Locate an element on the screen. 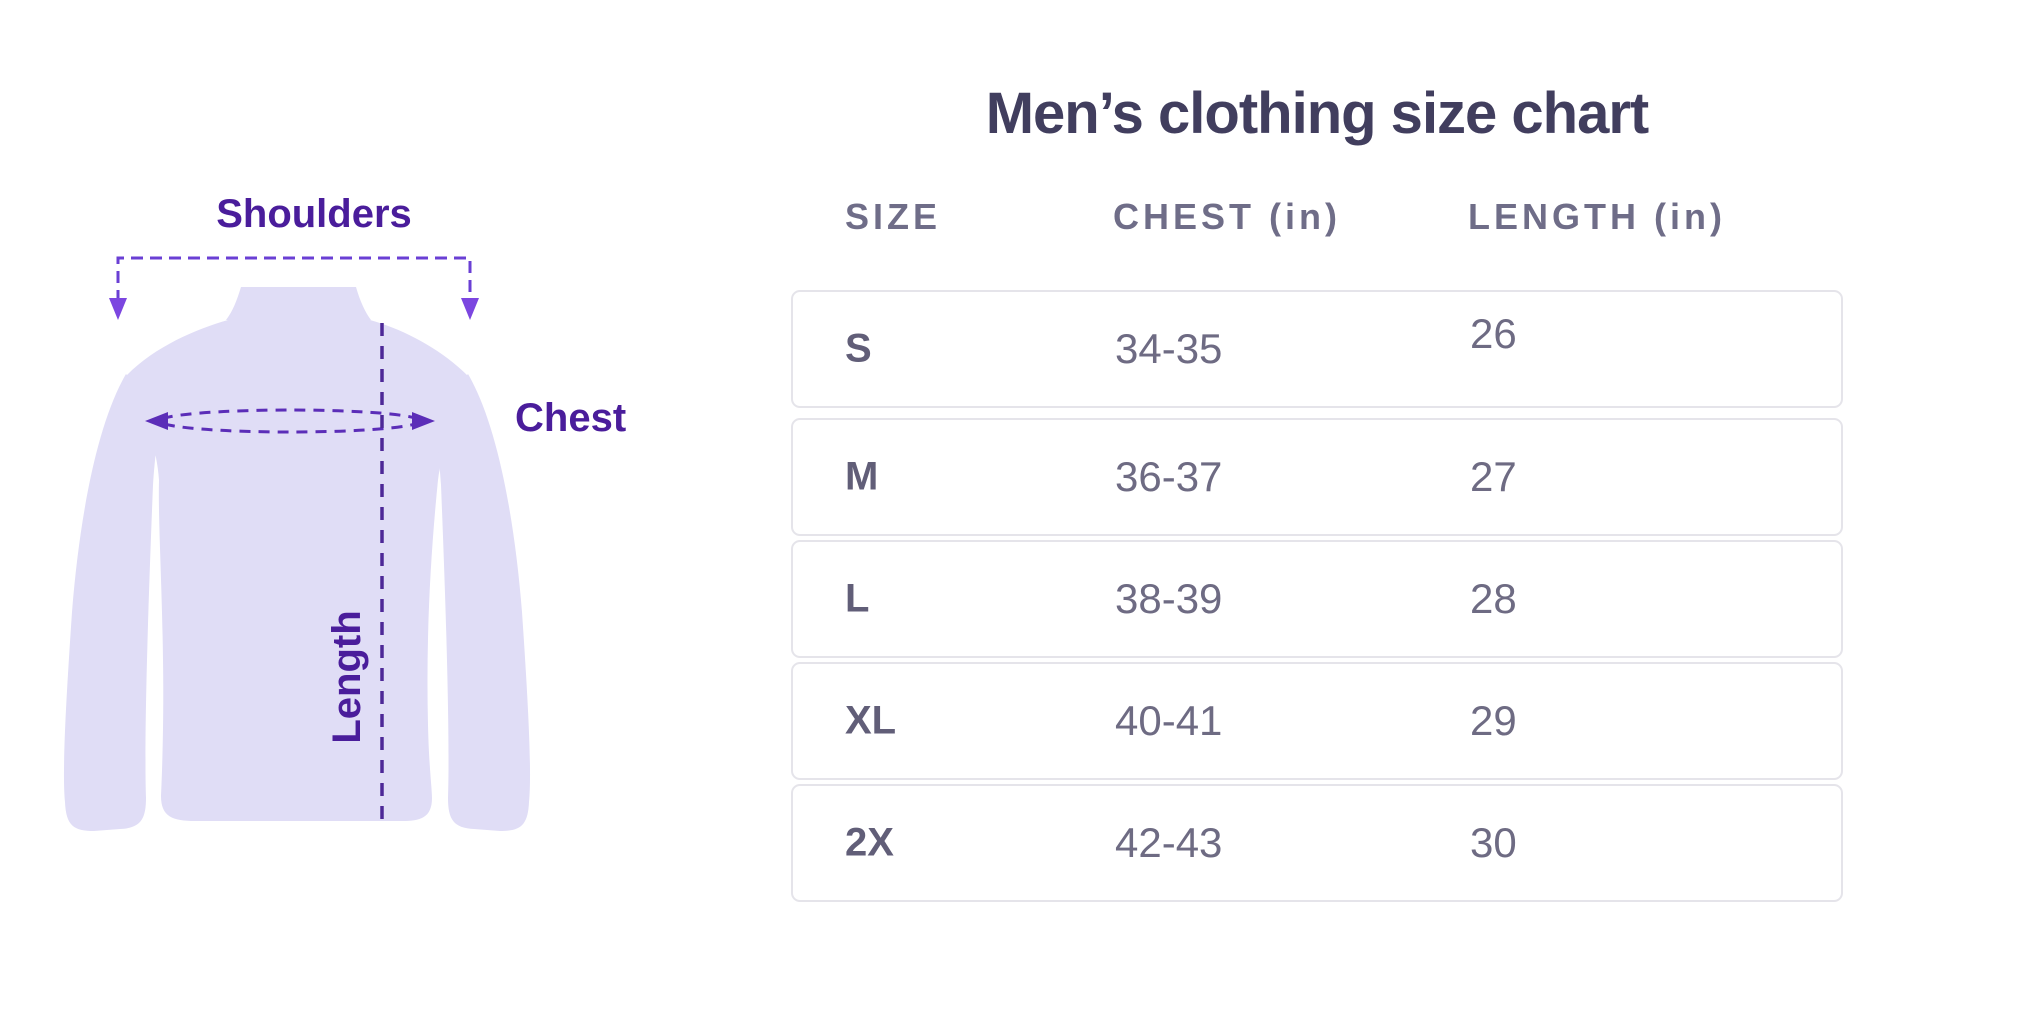 The width and height of the screenshot is (2032, 1020). table-row-m: M 36-37 27 is located at coordinates (1317, 477).